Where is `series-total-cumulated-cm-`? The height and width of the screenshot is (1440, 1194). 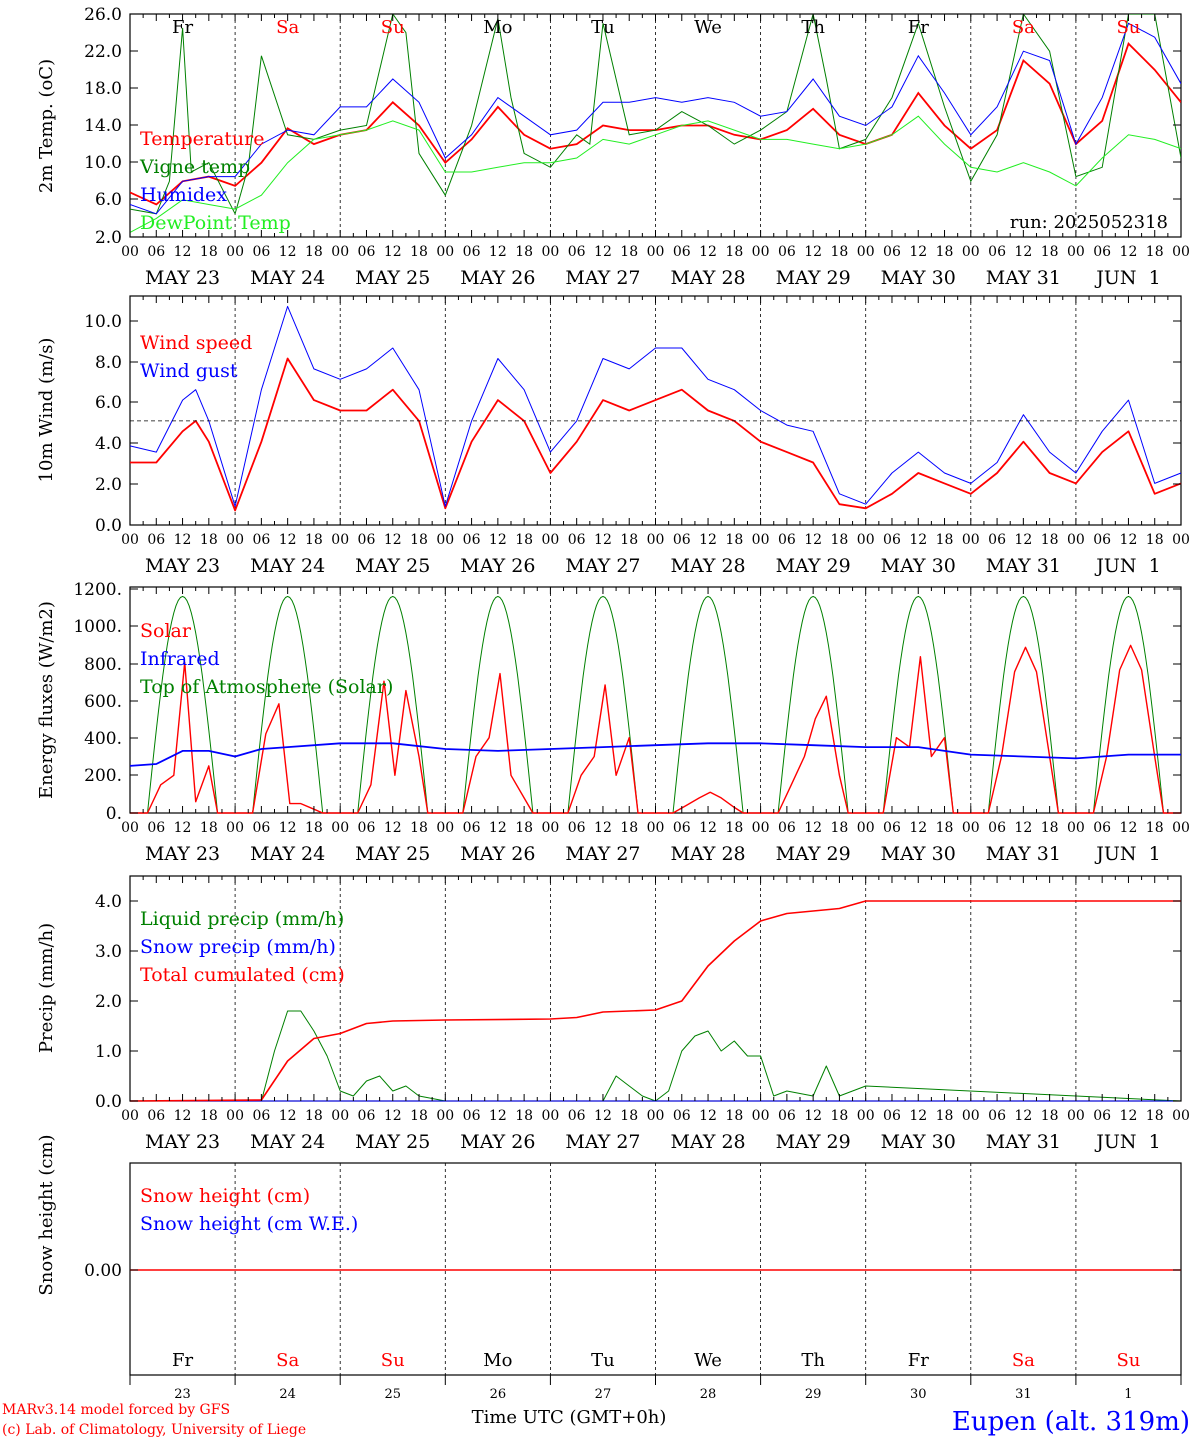 series-total-cumulated-cm- is located at coordinates (655, 1001).